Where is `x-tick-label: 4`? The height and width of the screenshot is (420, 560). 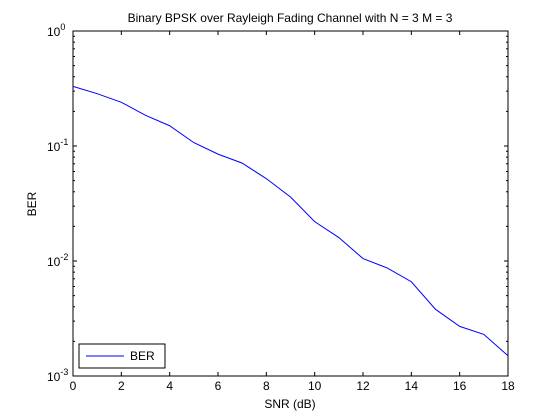 x-tick-label: 4 is located at coordinates (169, 386).